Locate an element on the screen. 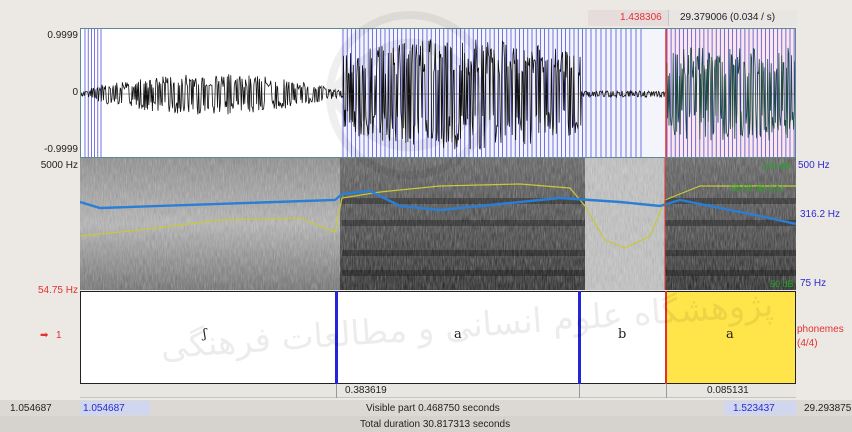 This screenshot has height=432, width=852. pitch-curve is located at coordinates (438, 207).